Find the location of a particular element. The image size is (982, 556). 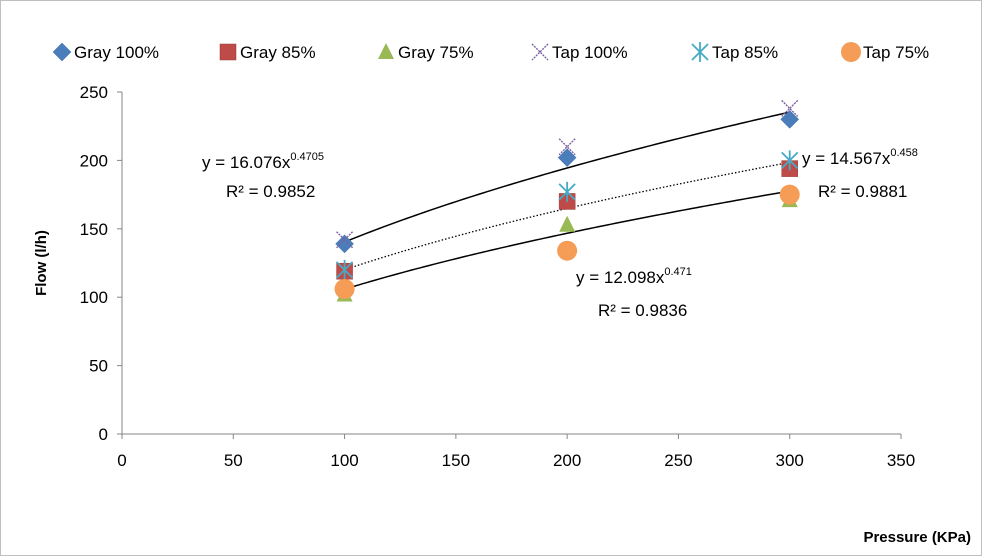

x-tick-label: 50 is located at coordinates (233, 460).